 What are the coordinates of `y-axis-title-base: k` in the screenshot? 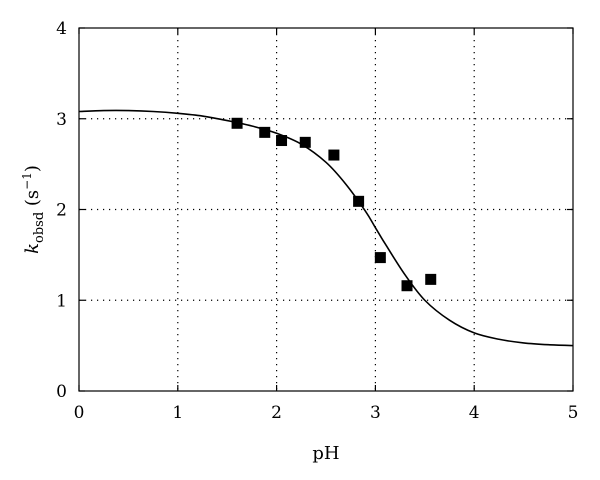 It's located at (32, 248).